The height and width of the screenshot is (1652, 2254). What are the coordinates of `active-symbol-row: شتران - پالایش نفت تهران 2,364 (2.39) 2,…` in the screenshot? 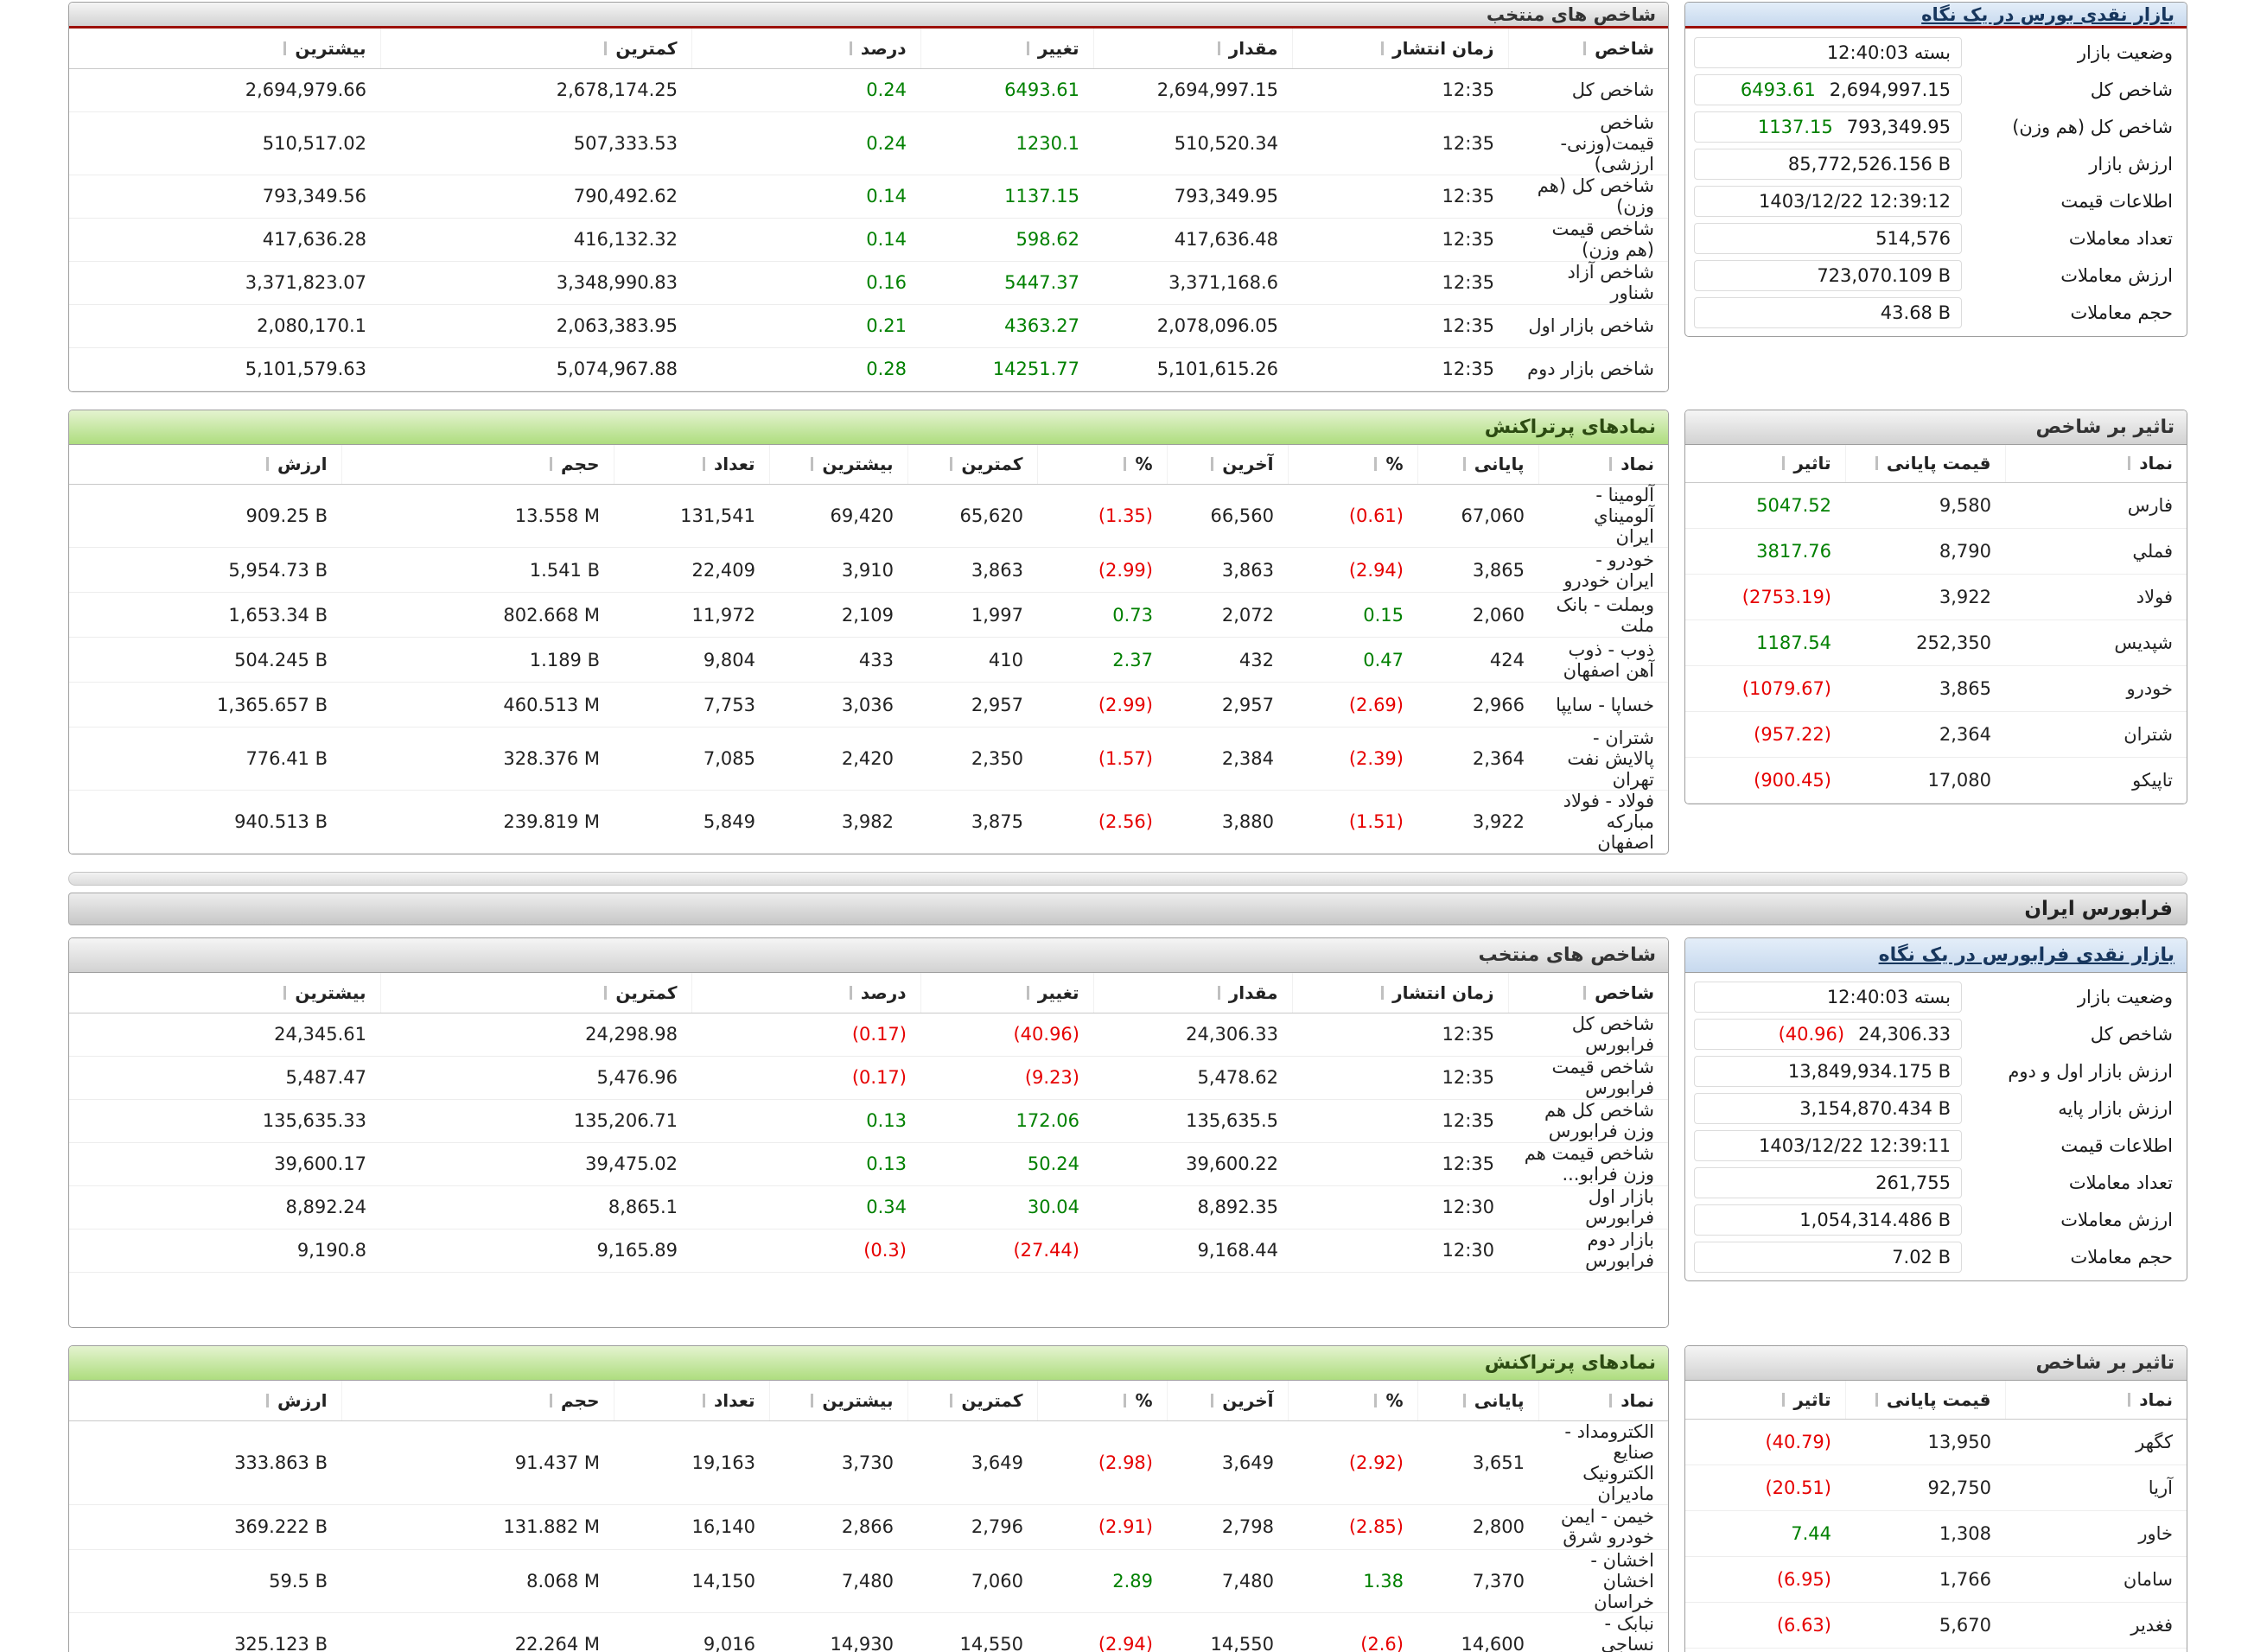 It's located at (868, 759).